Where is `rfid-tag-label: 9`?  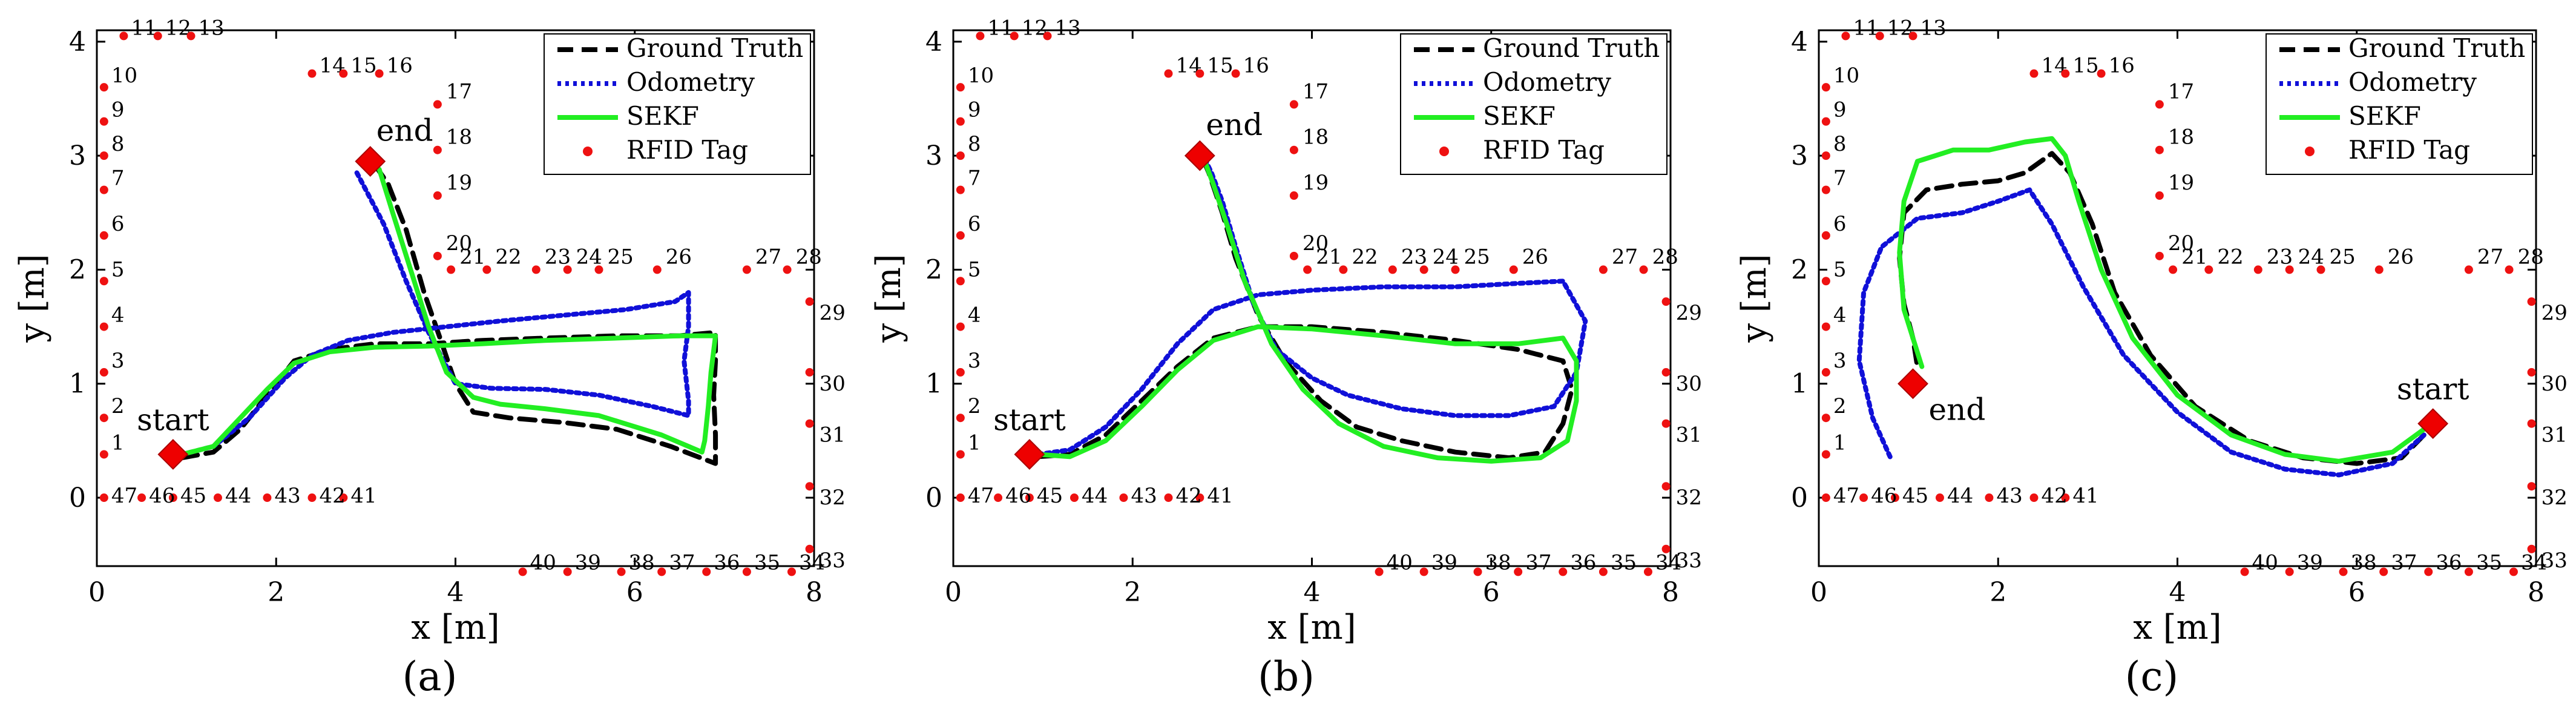 rfid-tag-label: 9 is located at coordinates (118, 110).